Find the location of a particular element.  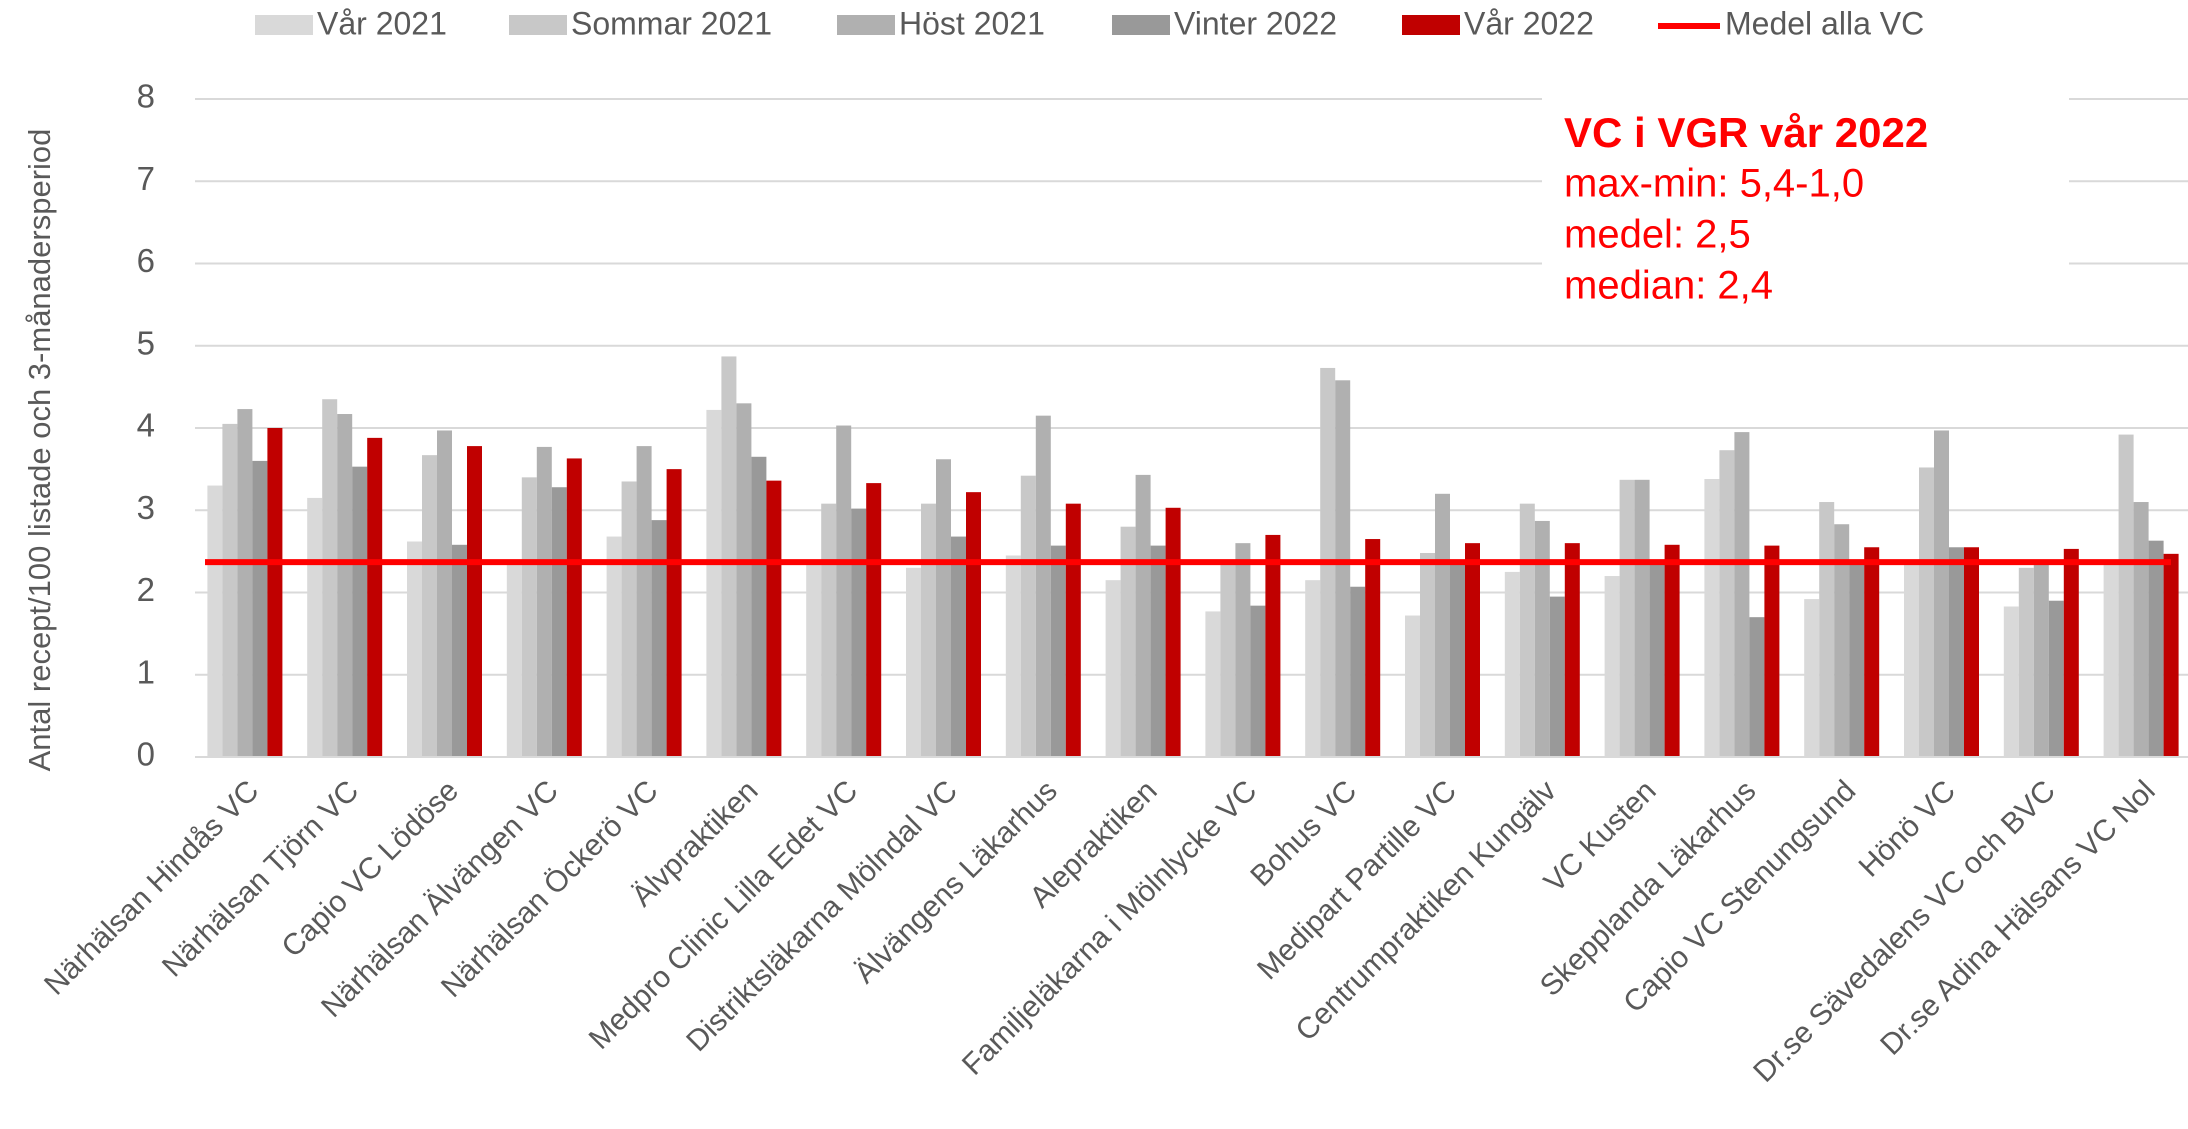

annotation-box is located at coordinates (1805, 204).